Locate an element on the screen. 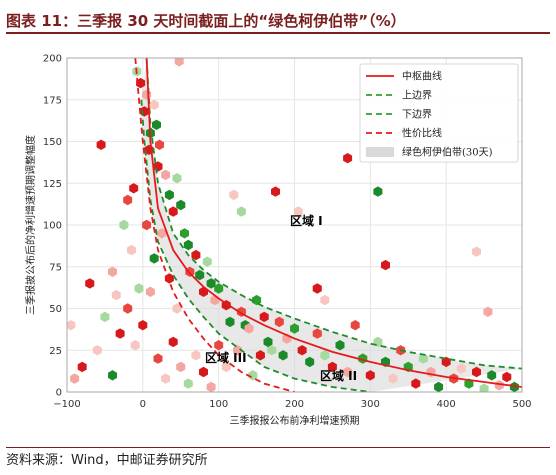 This screenshot has width=556, height=475. y-tick-label: 50 is located at coordinates (55, 309).